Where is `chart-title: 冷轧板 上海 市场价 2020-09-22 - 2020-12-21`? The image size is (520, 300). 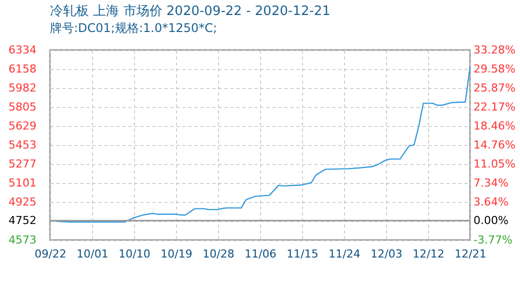 chart-title: 冷轧板 上海 市场价 2020-09-22 - 2020-12-21 is located at coordinates (190, 11).